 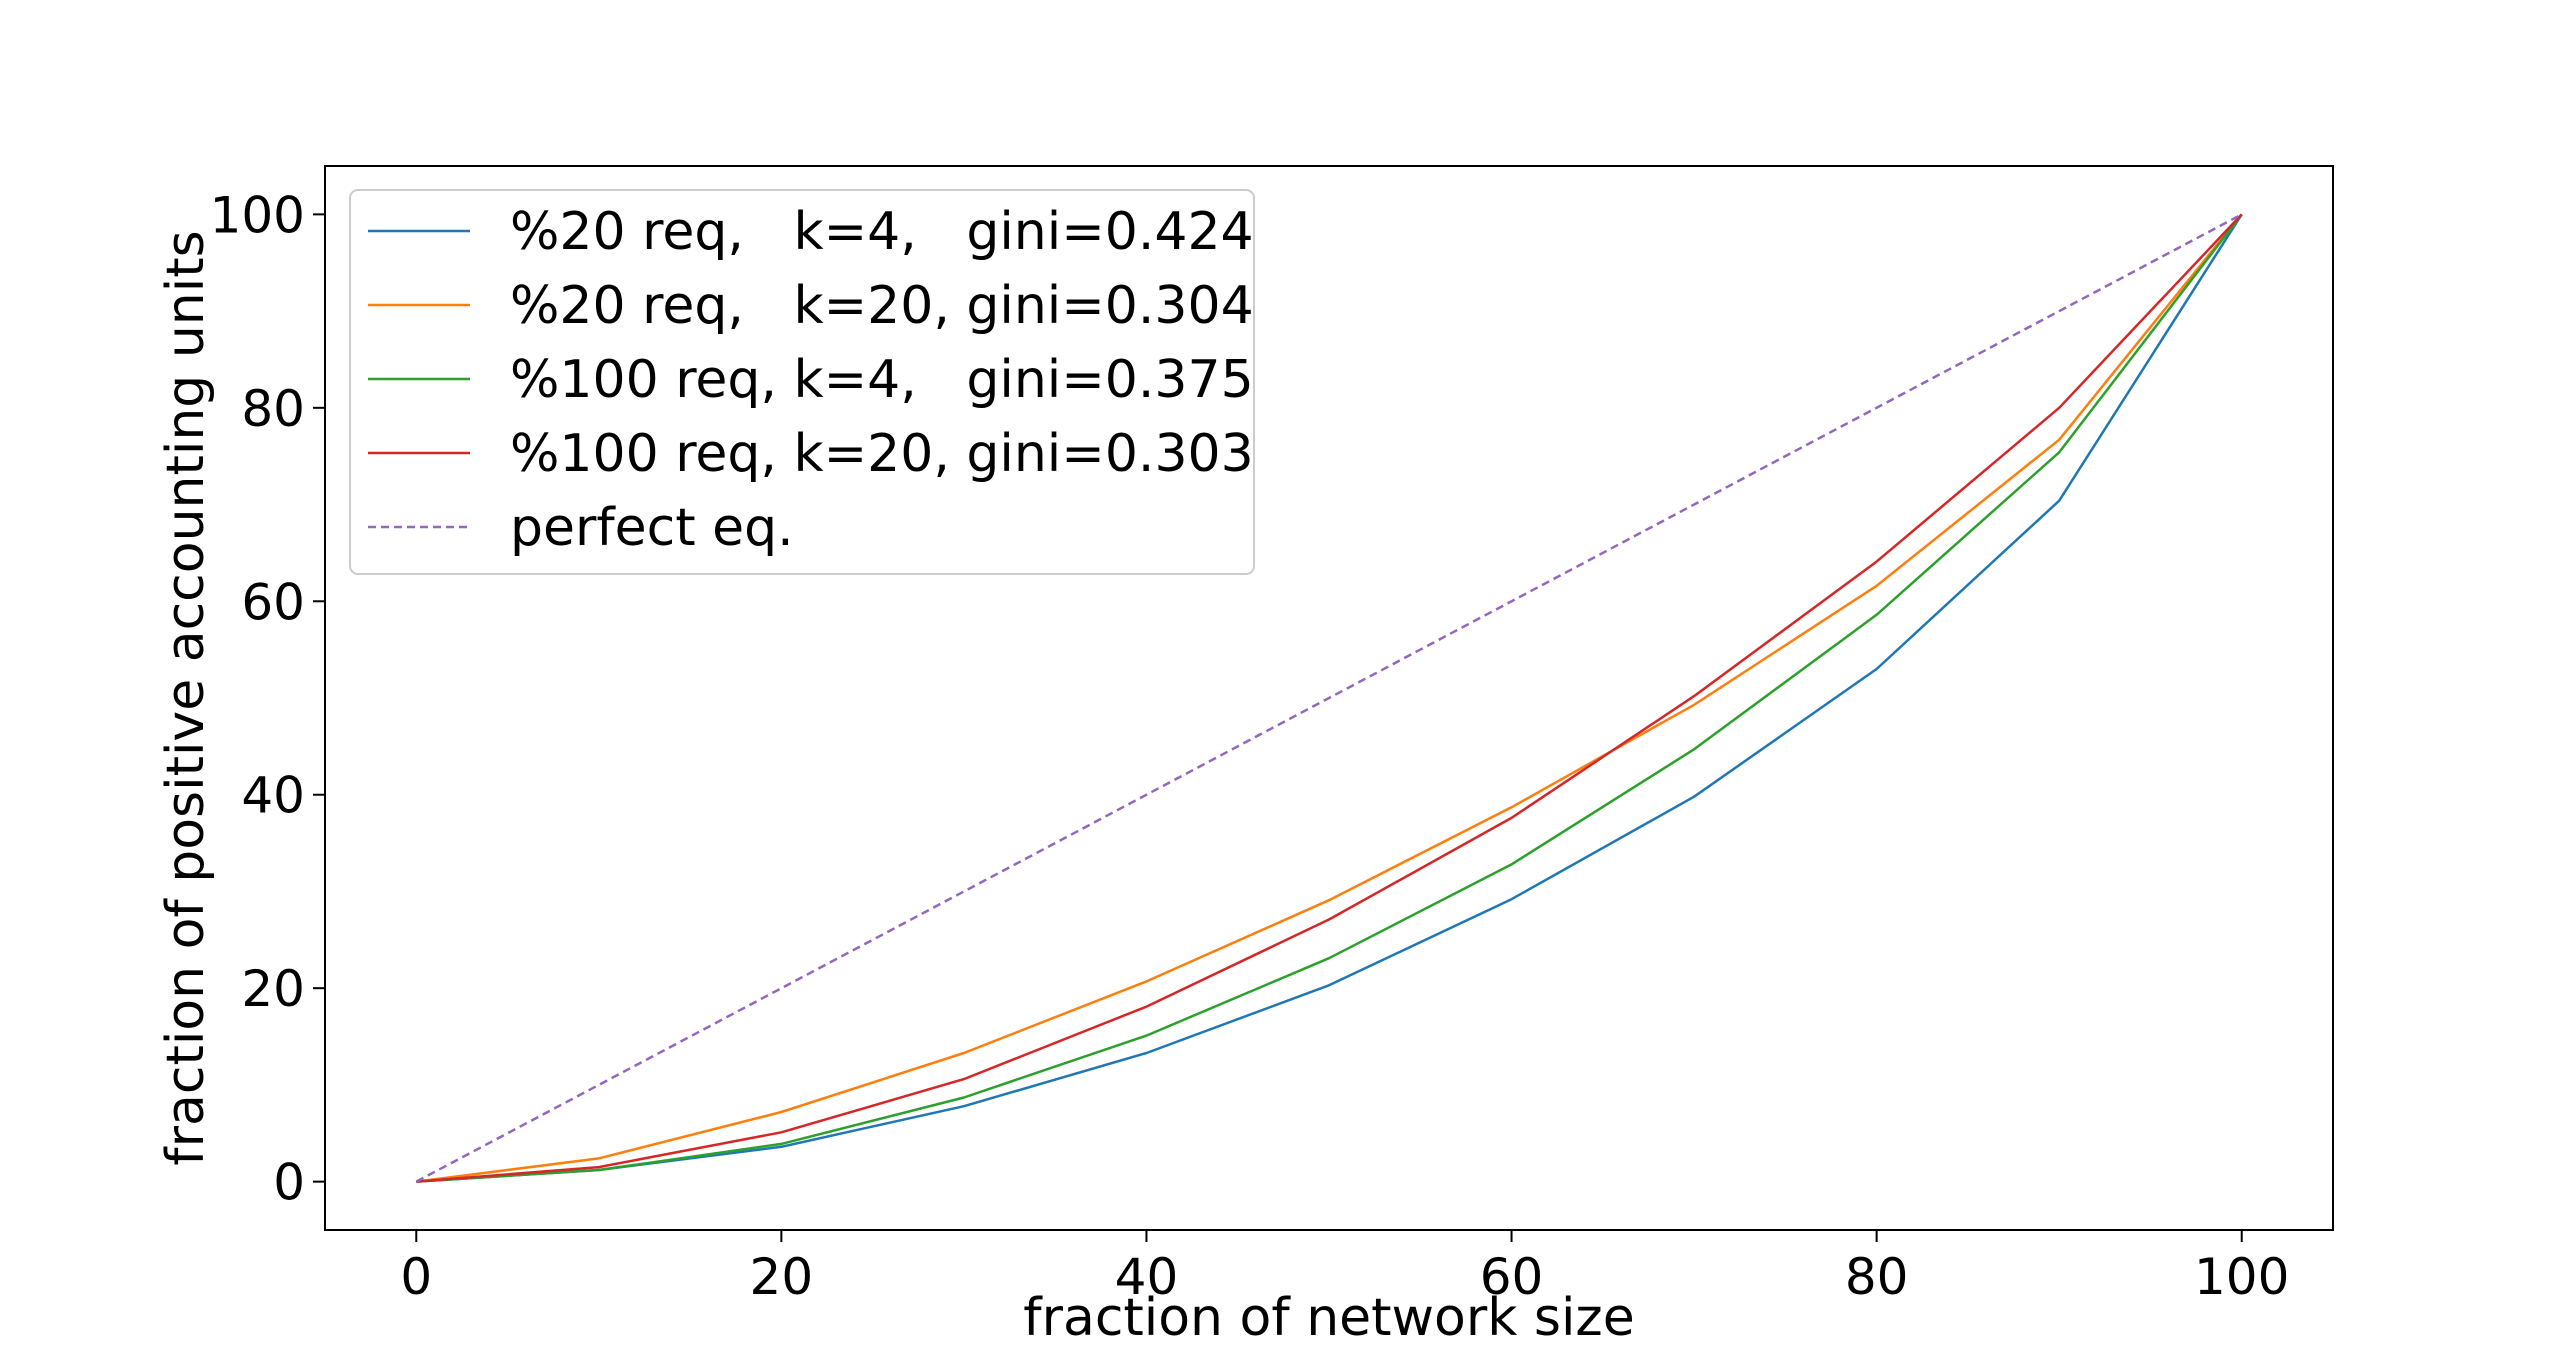 I want to click on legend-box, so click(x=802, y=382).